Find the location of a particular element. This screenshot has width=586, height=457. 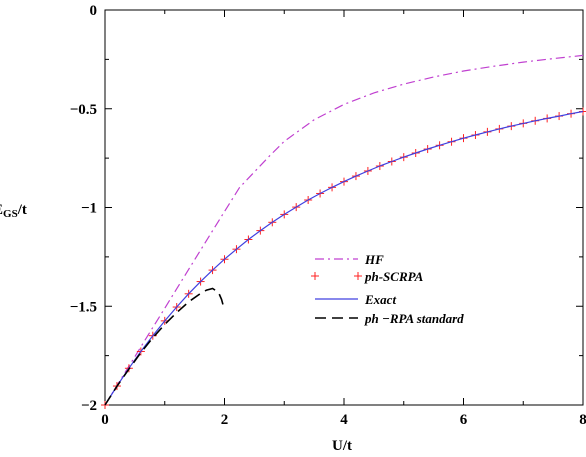

legend-item: HF is located at coordinates (349, 259).